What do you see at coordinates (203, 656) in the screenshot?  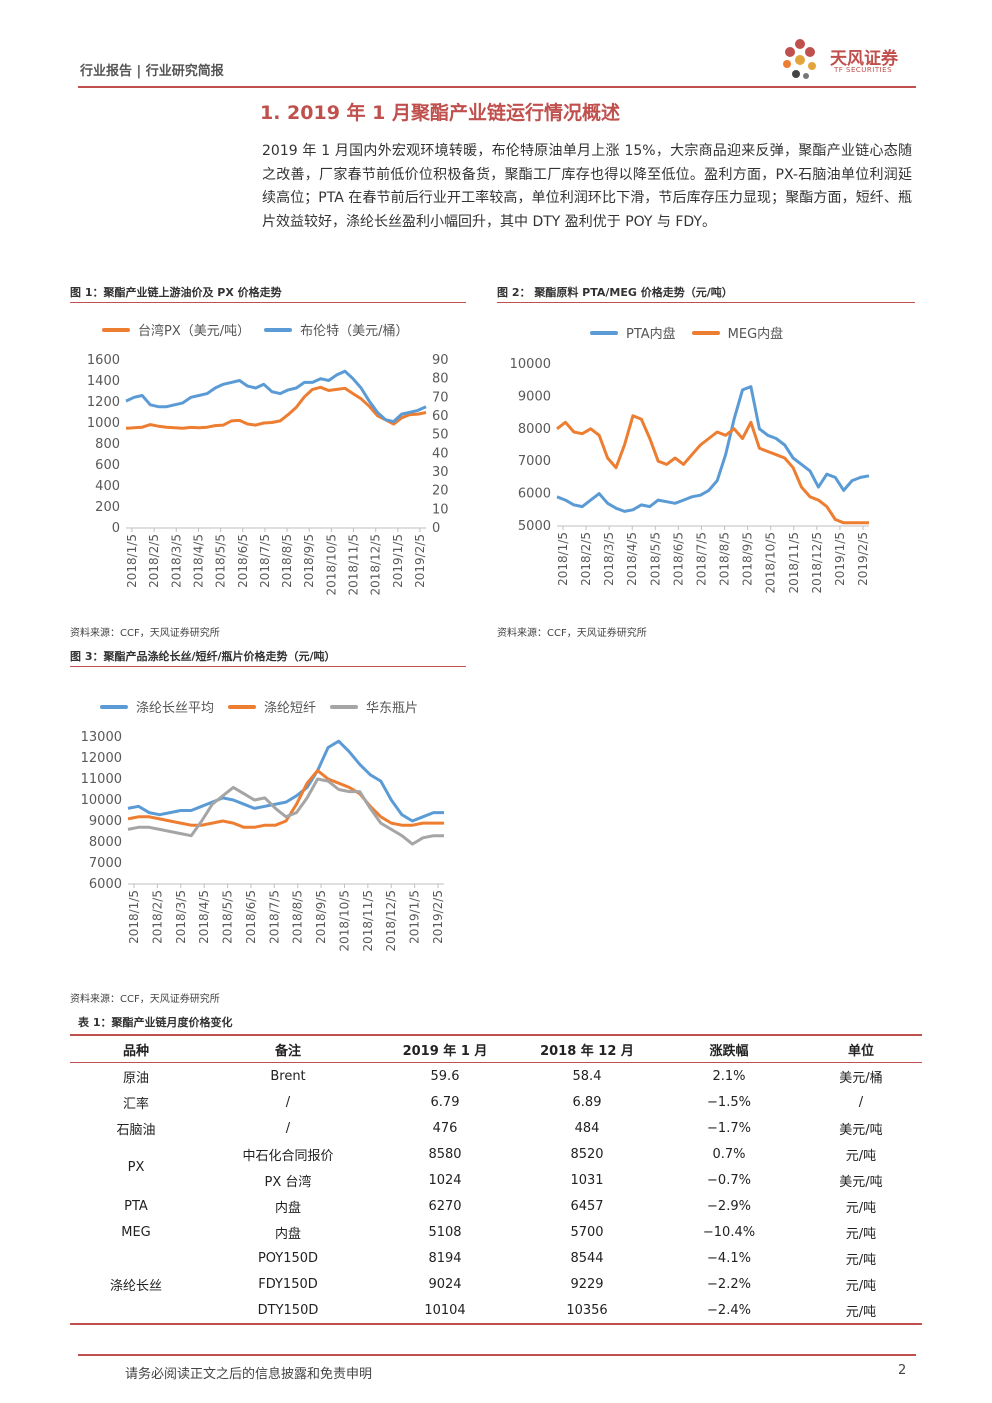 I see `figure-3-caption: 图 3：聚酯产品涤纶长丝/短纤/瓶片价格走势（元/吨）` at bounding box center [203, 656].